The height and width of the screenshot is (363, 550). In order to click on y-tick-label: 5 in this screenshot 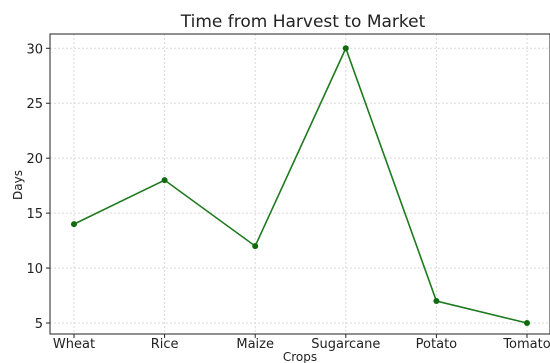, I will do `click(39, 324)`.